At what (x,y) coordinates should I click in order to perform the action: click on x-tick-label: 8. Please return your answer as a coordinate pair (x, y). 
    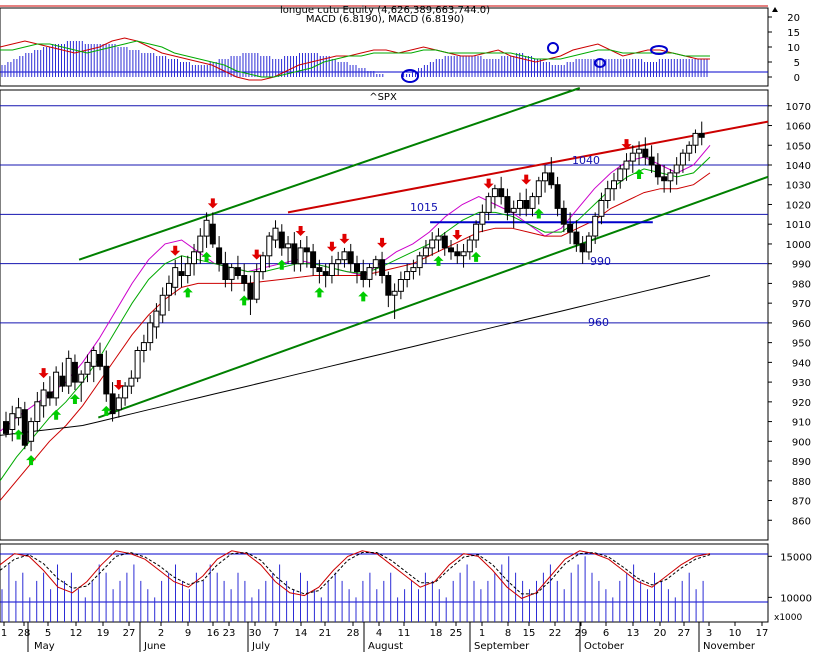
    Looking at the image, I should click on (508, 633).